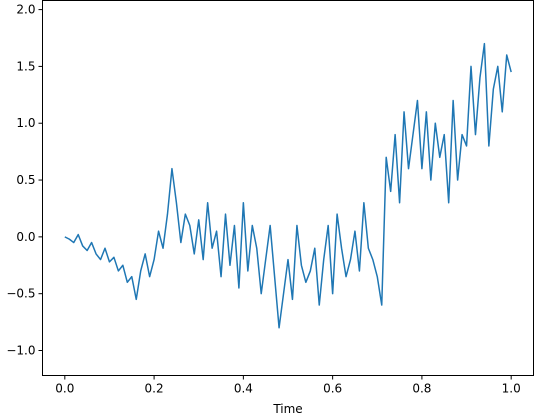  What do you see at coordinates (20, 351) in the screenshot?
I see `y-tick-label: −1.0` at bounding box center [20, 351].